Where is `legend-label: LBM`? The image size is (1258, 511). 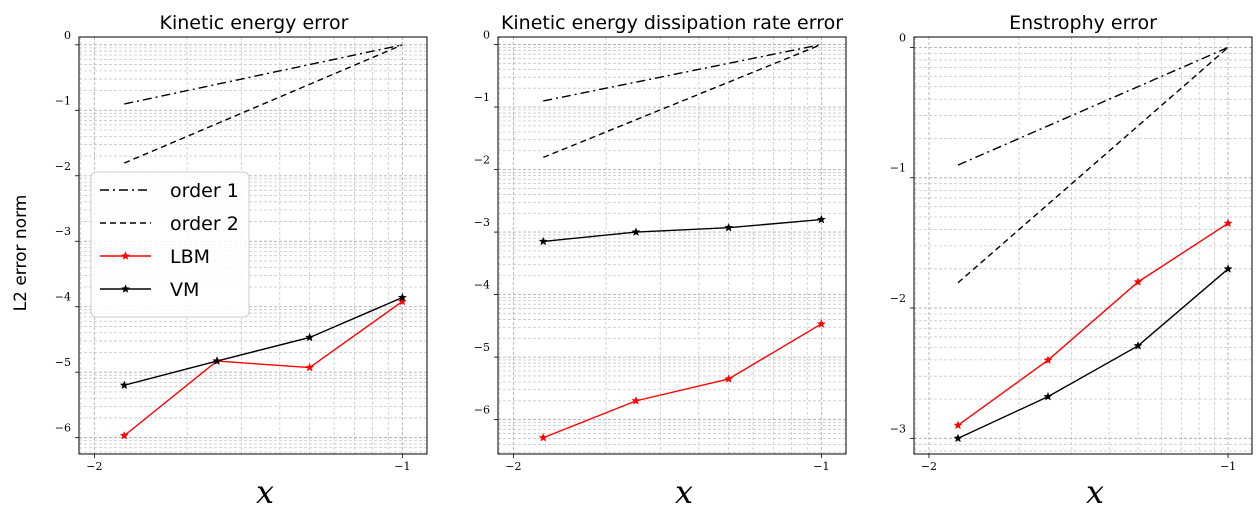 legend-label: LBM is located at coordinates (190, 257).